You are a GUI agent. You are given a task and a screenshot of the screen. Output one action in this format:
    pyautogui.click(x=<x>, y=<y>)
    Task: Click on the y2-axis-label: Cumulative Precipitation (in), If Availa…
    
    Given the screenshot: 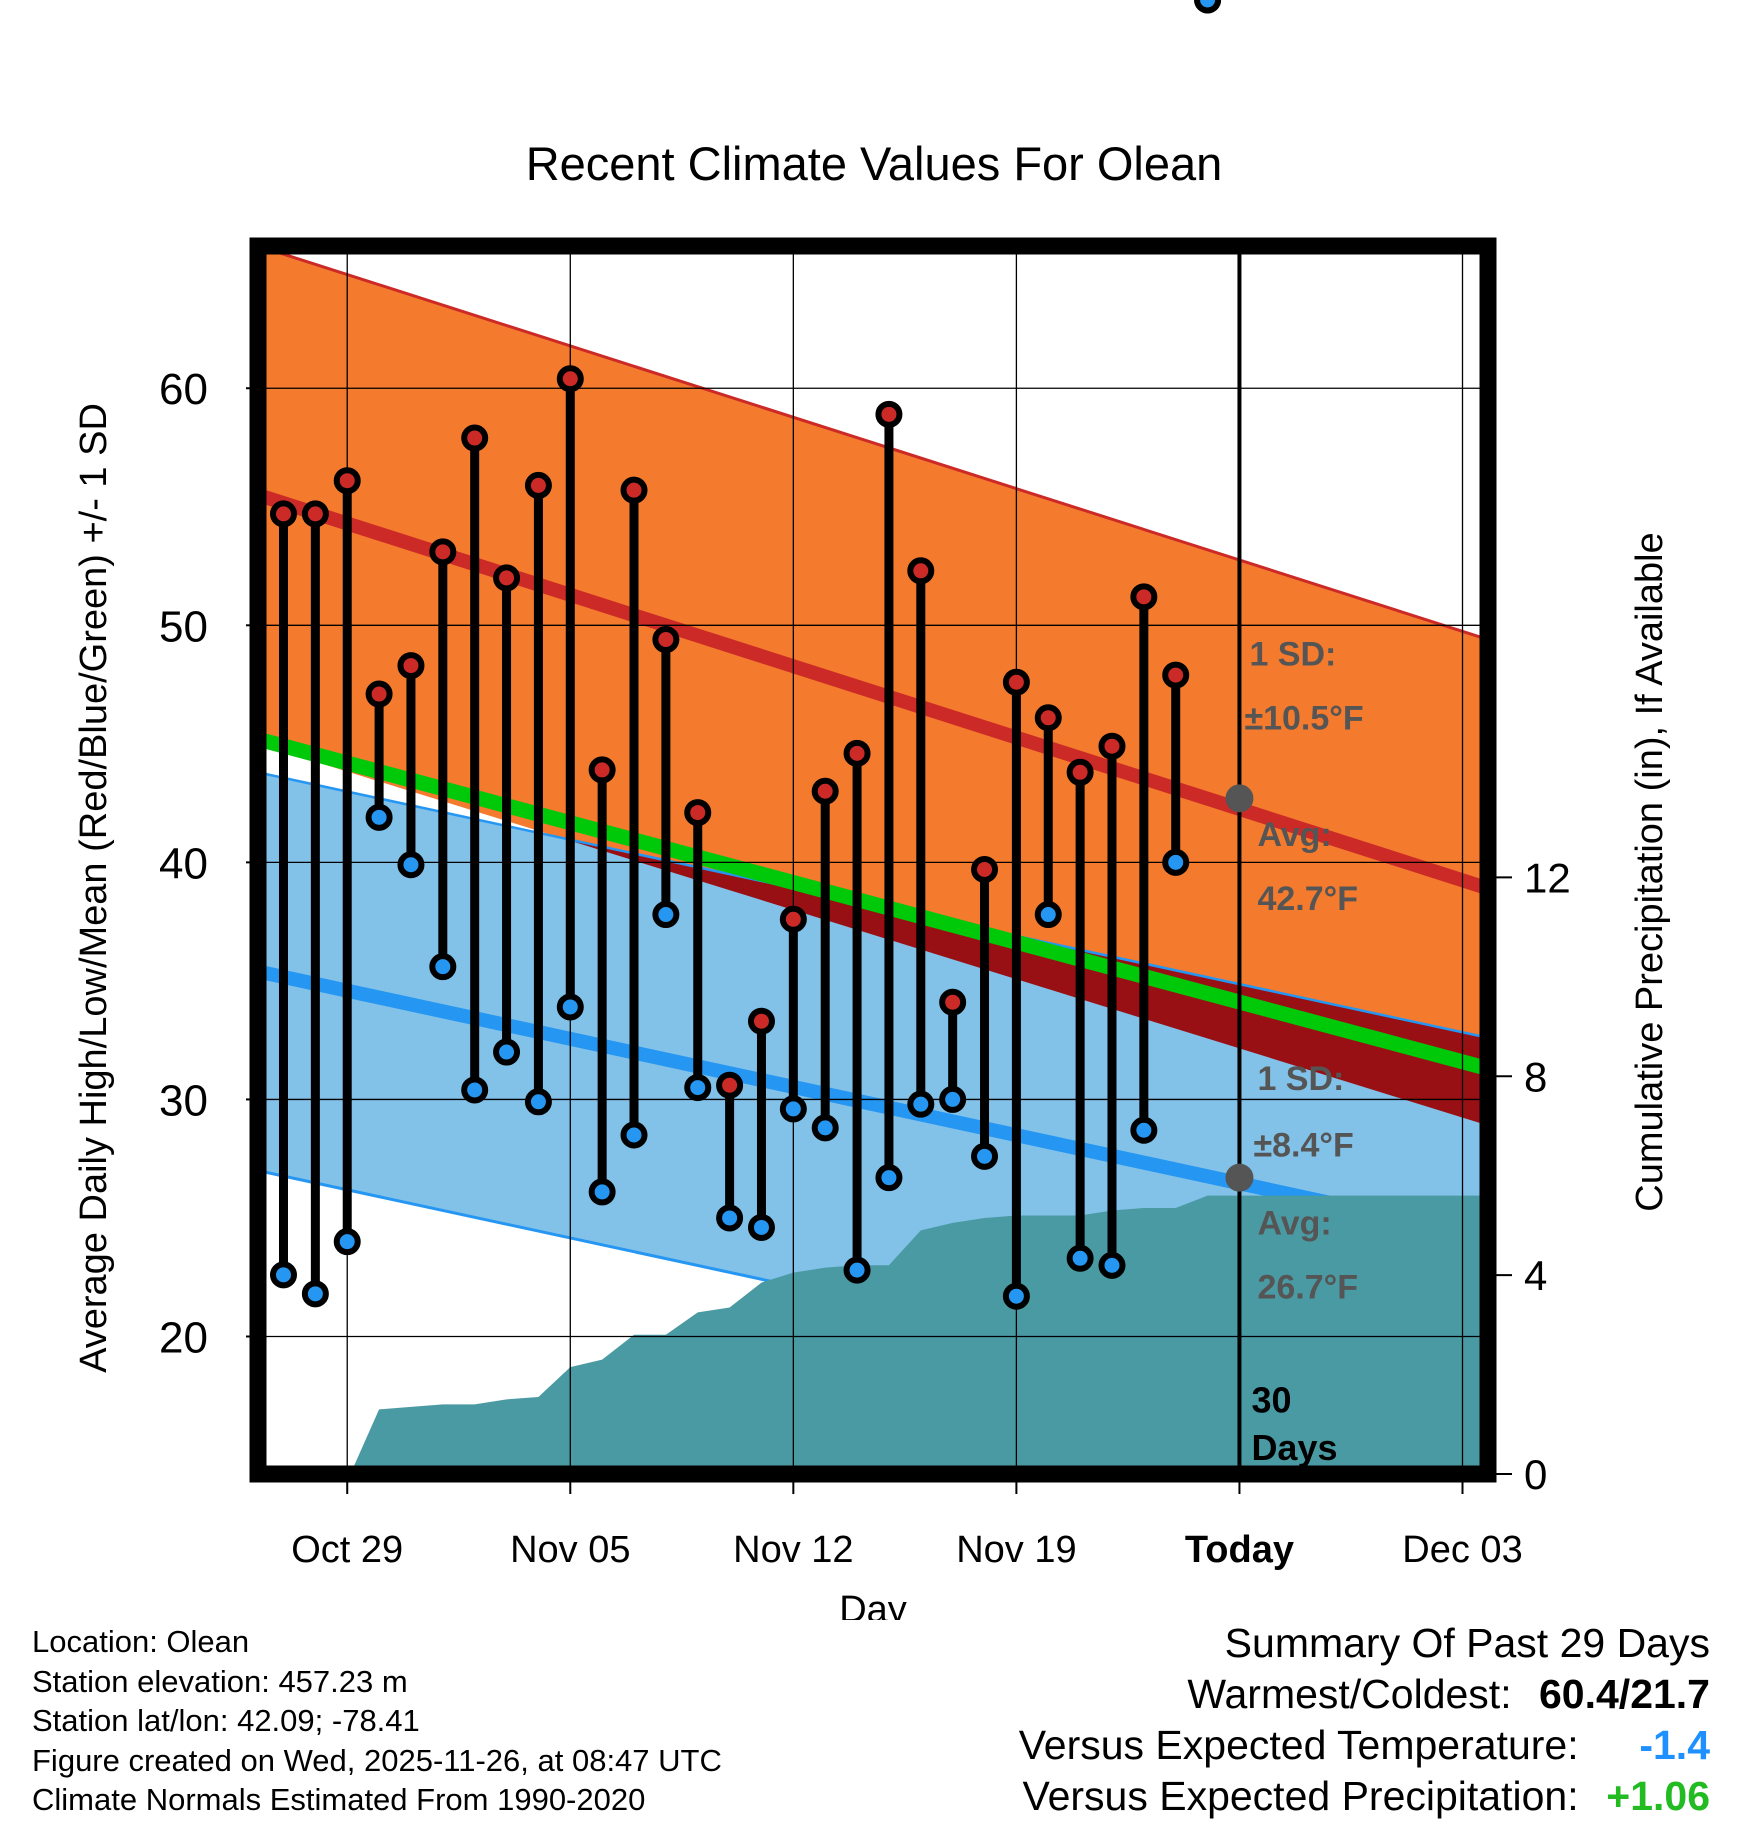 What is the action you would take?
    pyautogui.click(x=1650, y=871)
    